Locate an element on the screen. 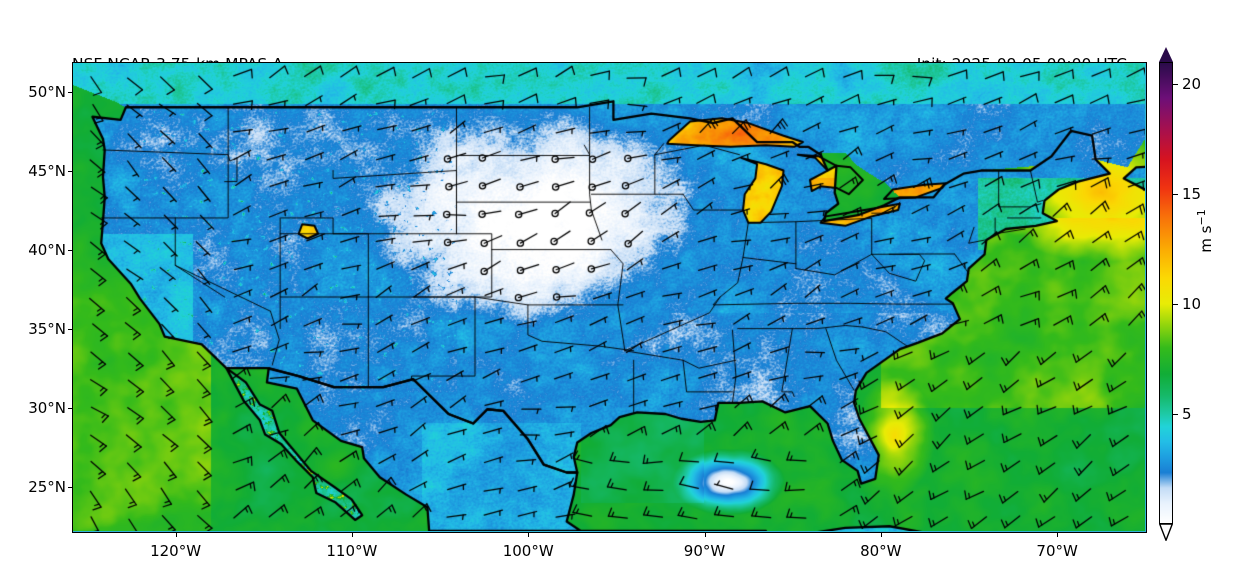 This screenshot has width=1253, height=581. y-tick-label-50°N: 50°N is located at coordinates (47, 91).